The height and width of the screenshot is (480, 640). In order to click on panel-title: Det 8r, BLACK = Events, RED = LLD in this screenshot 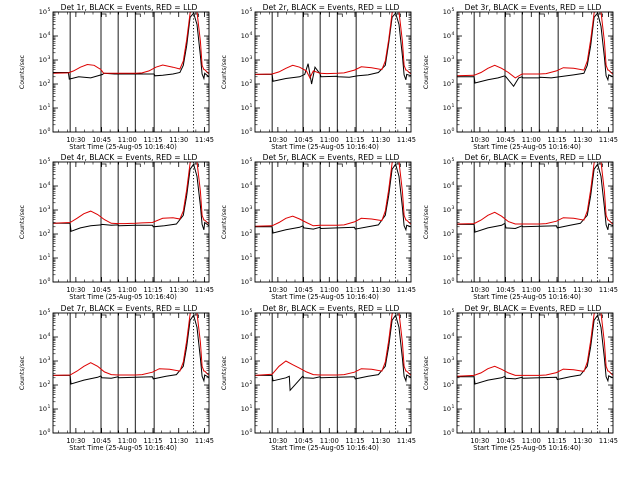, I will do `click(331, 308)`.